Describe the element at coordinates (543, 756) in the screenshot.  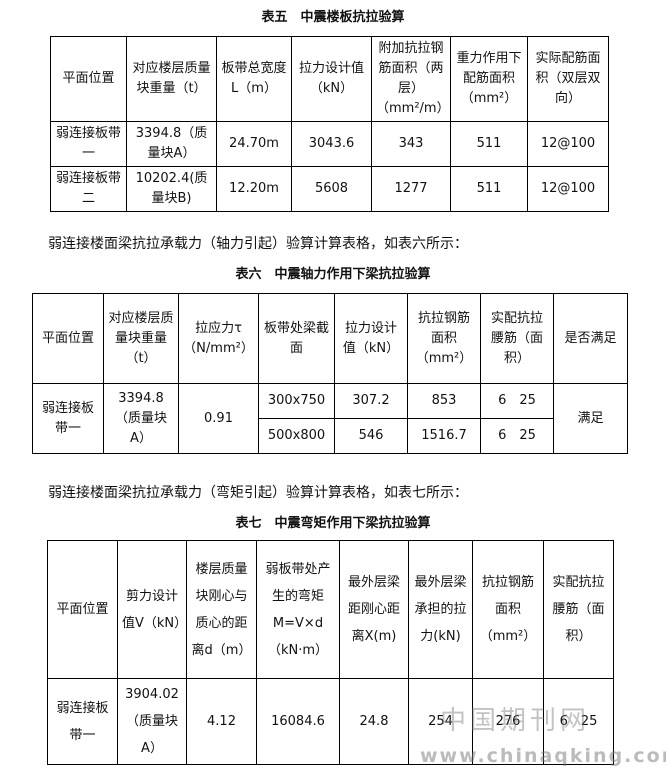
I see `watermark-url: www.chinaqking.com` at that location.